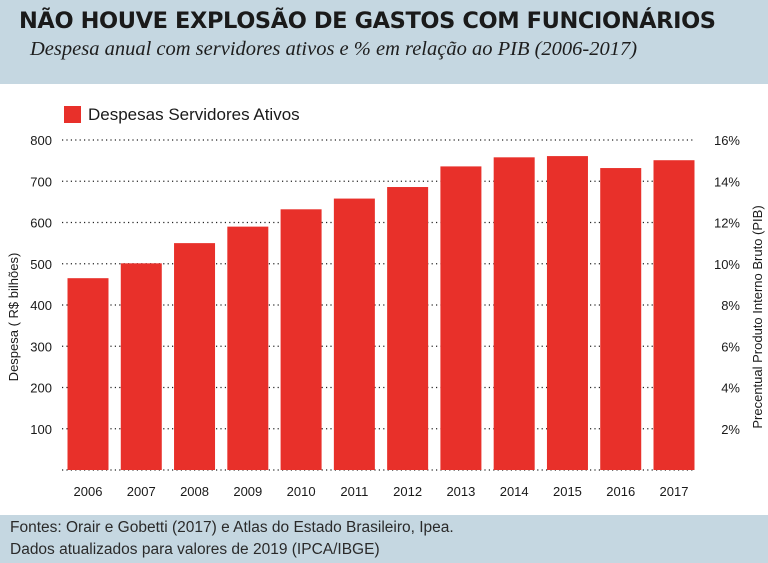 The image size is (768, 563). I want to click on x-tick-label: 2015, so click(567, 491).